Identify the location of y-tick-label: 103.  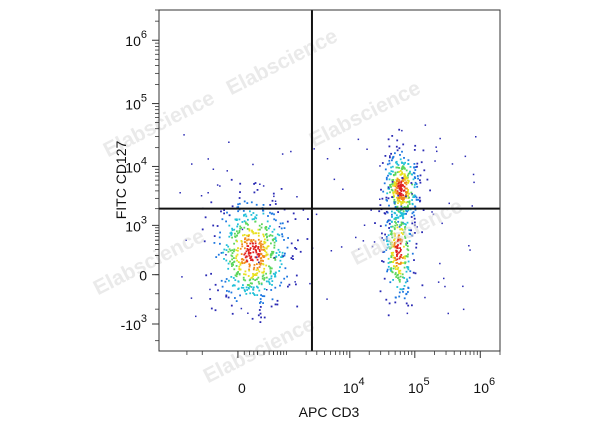
(136, 224).